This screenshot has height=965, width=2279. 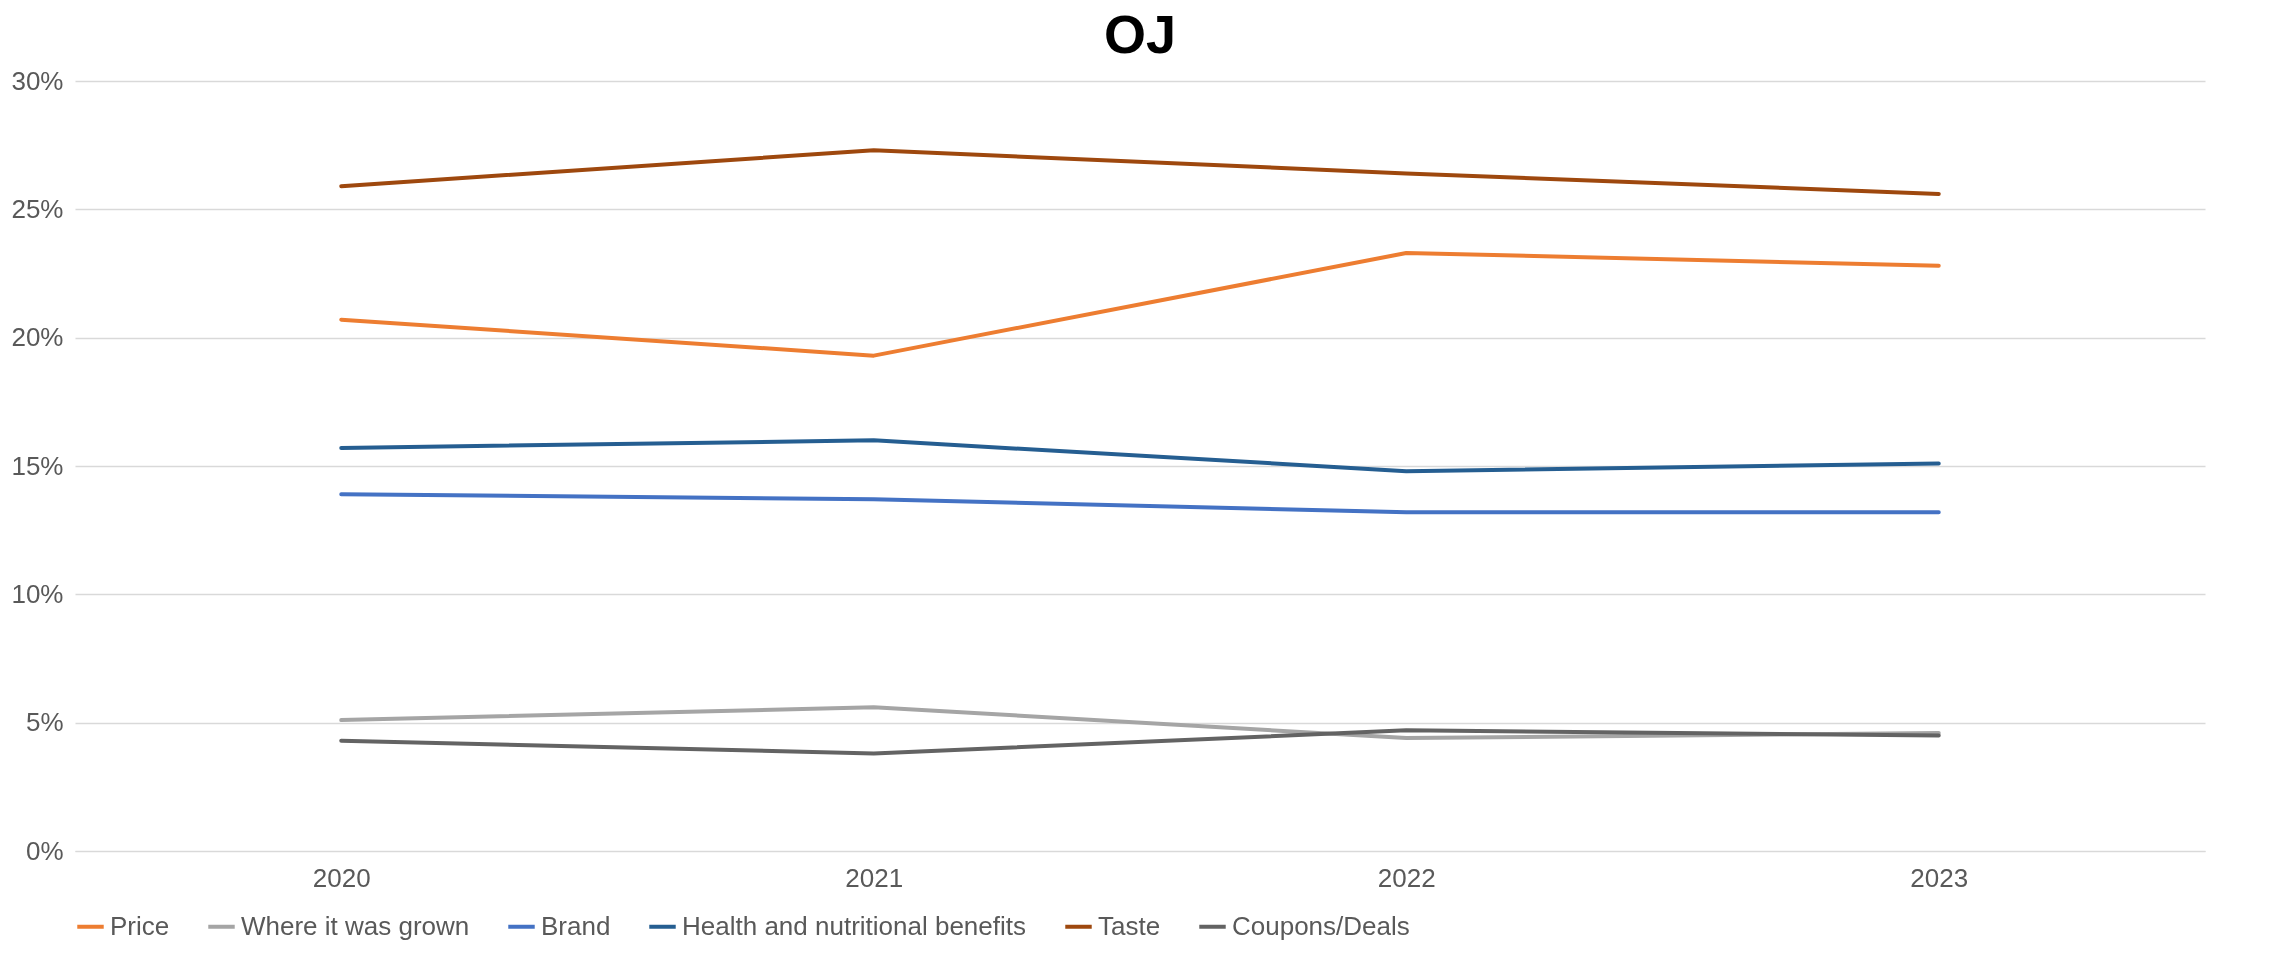 What do you see at coordinates (1939, 877) in the screenshot?
I see `x-tick-label: 2023` at bounding box center [1939, 877].